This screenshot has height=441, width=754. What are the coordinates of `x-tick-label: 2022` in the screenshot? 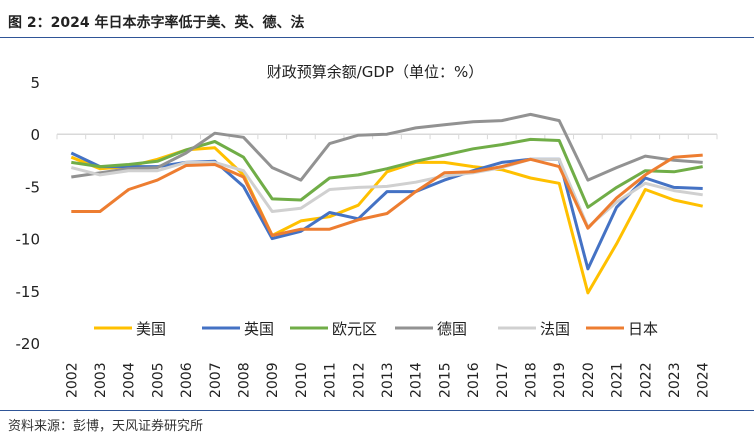 It's located at (646, 380).